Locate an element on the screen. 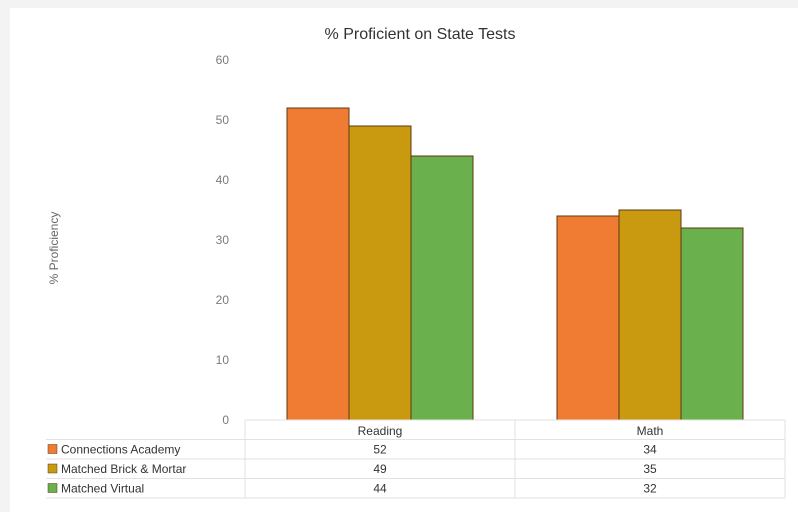  y-tick-label: 20 is located at coordinates (223, 300).